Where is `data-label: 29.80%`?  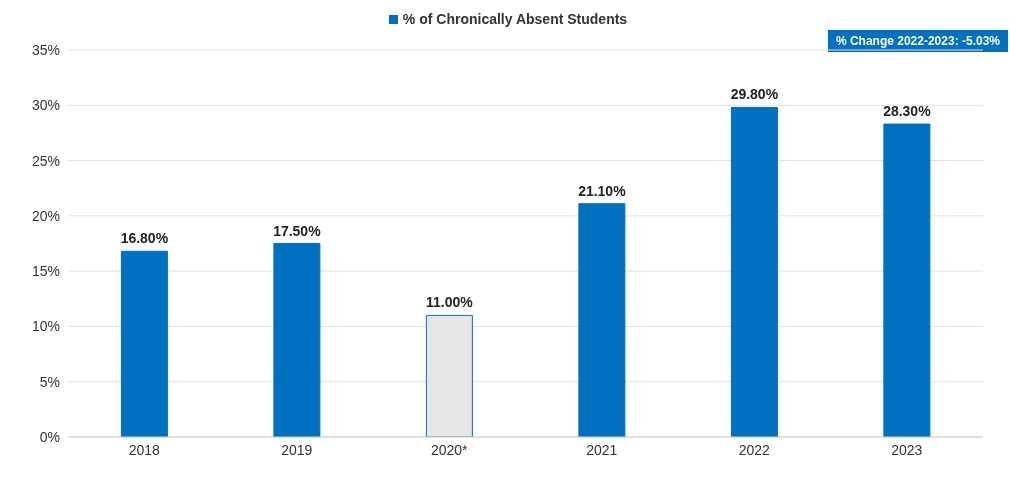 data-label: 29.80% is located at coordinates (754, 94).